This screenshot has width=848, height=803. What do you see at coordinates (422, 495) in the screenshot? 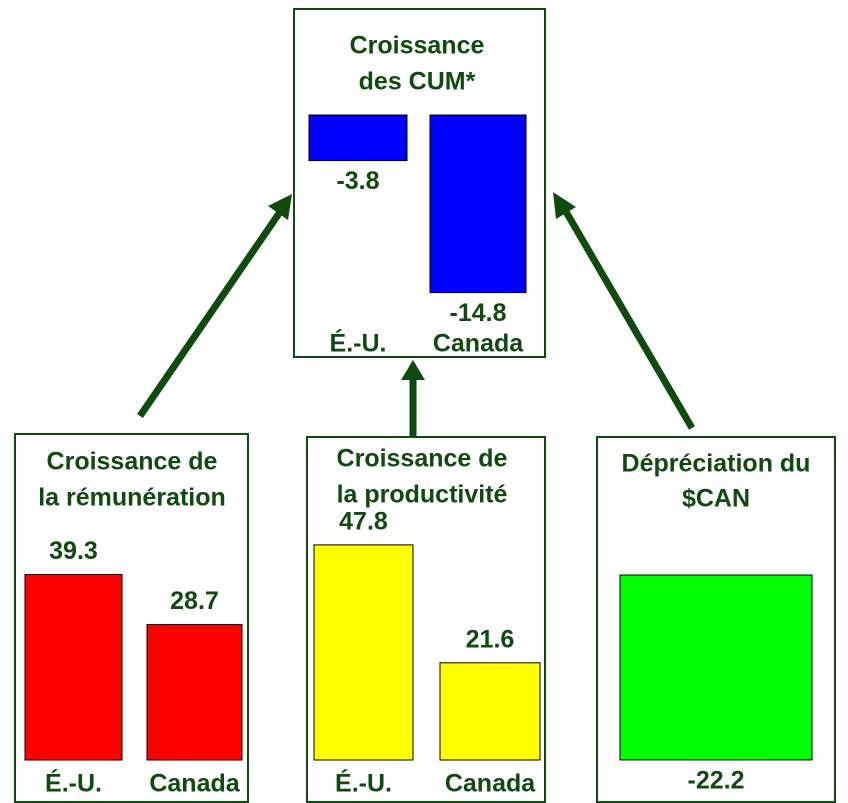
I see `panel-title: la productivité` at bounding box center [422, 495].